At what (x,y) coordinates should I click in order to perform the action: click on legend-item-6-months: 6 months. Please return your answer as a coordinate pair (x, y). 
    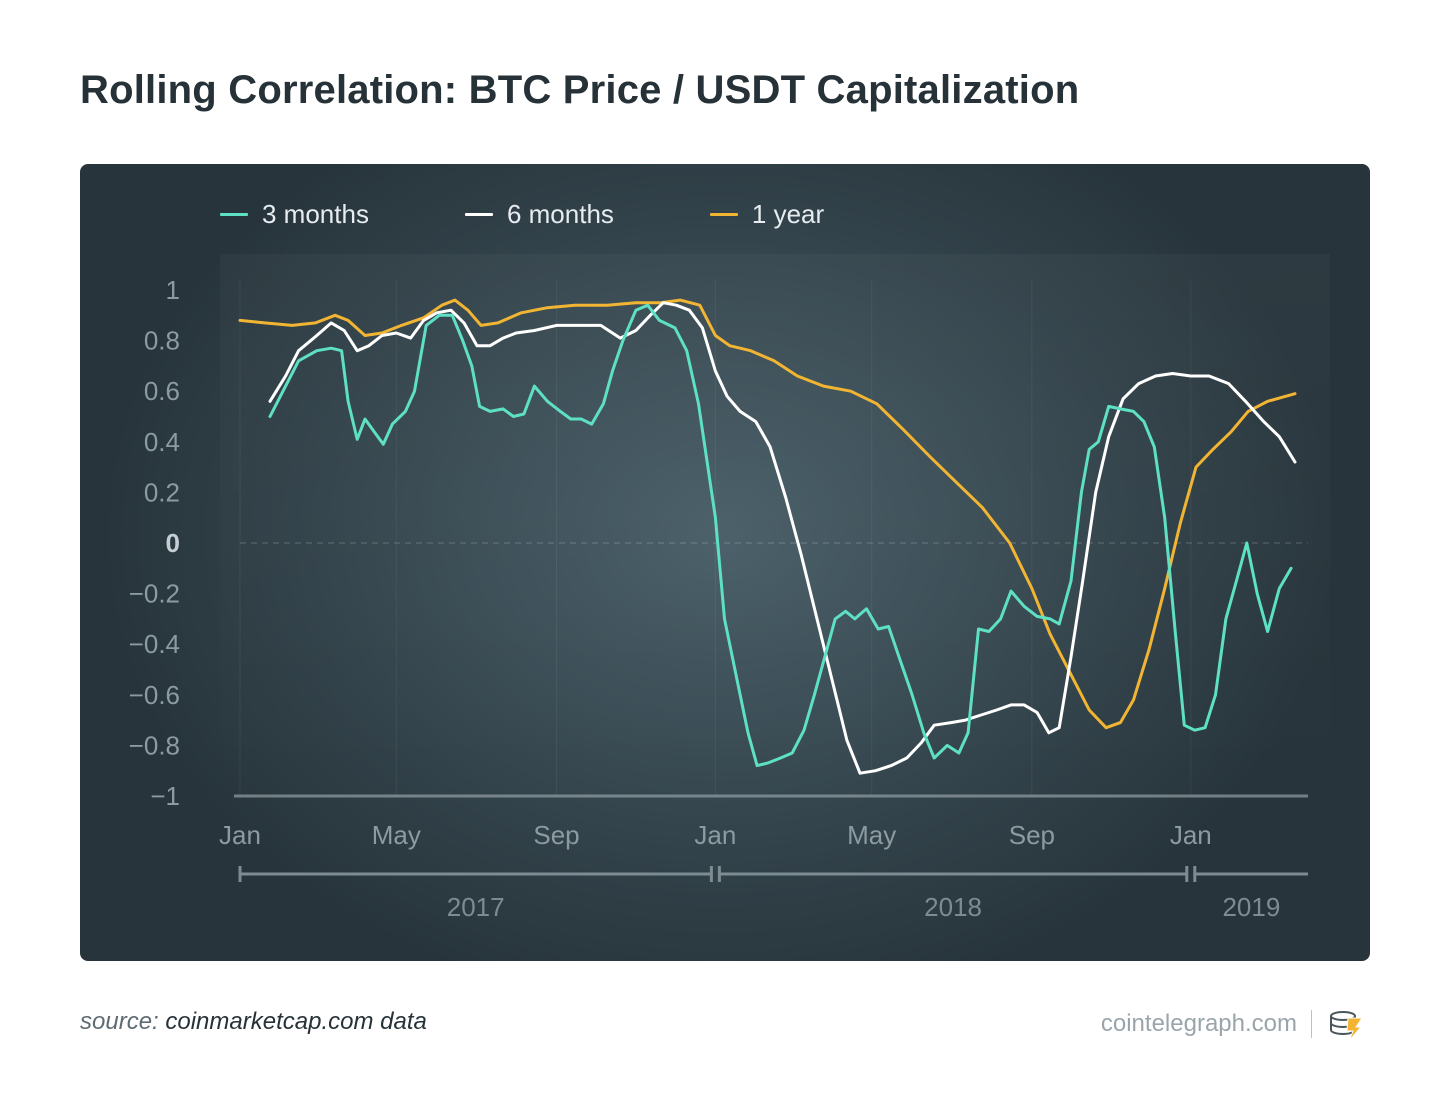
    Looking at the image, I should click on (539, 214).